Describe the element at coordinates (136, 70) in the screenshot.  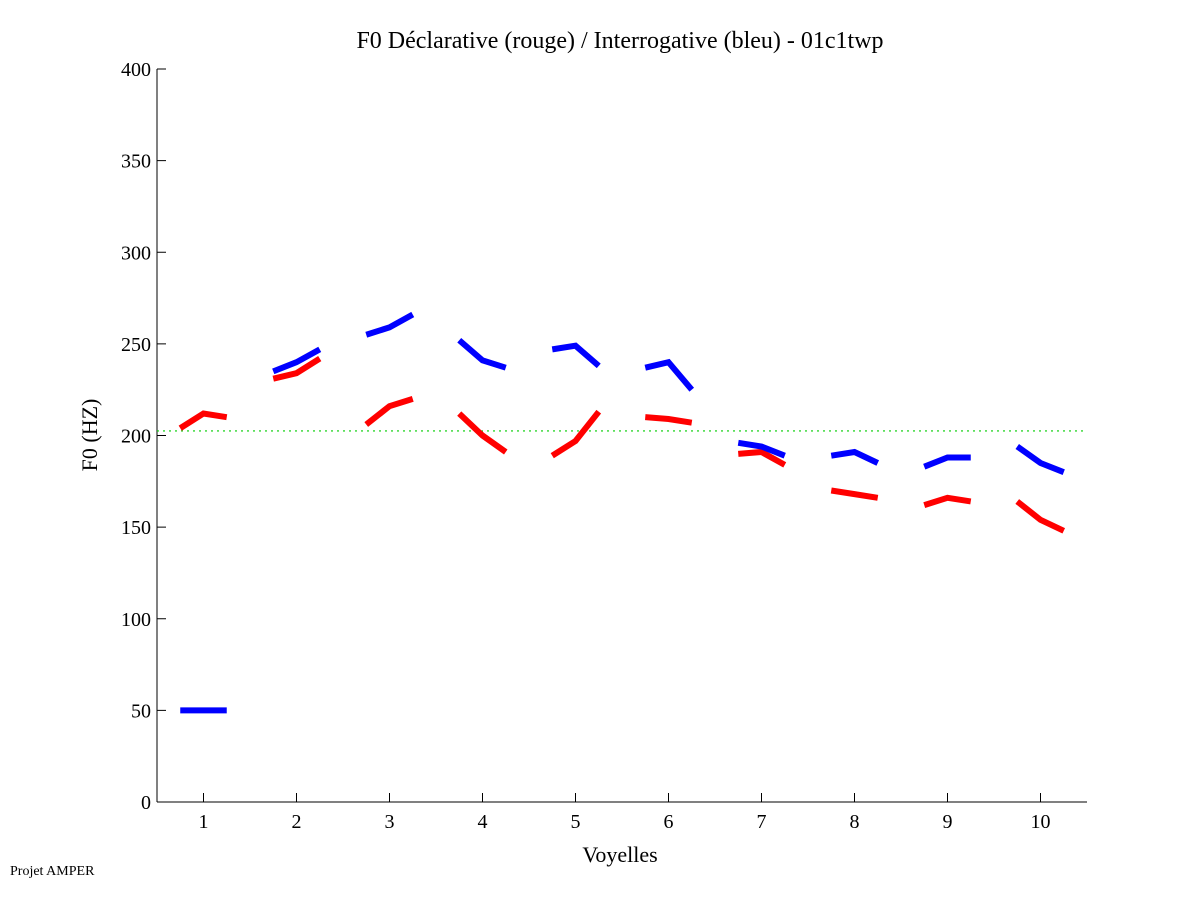
I see `y-tick-label: 400` at that location.